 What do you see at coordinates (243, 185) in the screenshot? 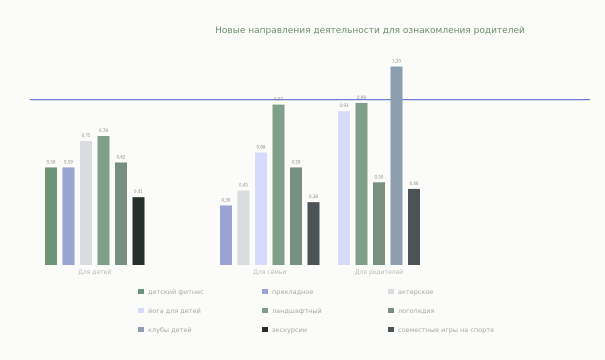
I see `bar-value-label: 0,45` at bounding box center [243, 185].